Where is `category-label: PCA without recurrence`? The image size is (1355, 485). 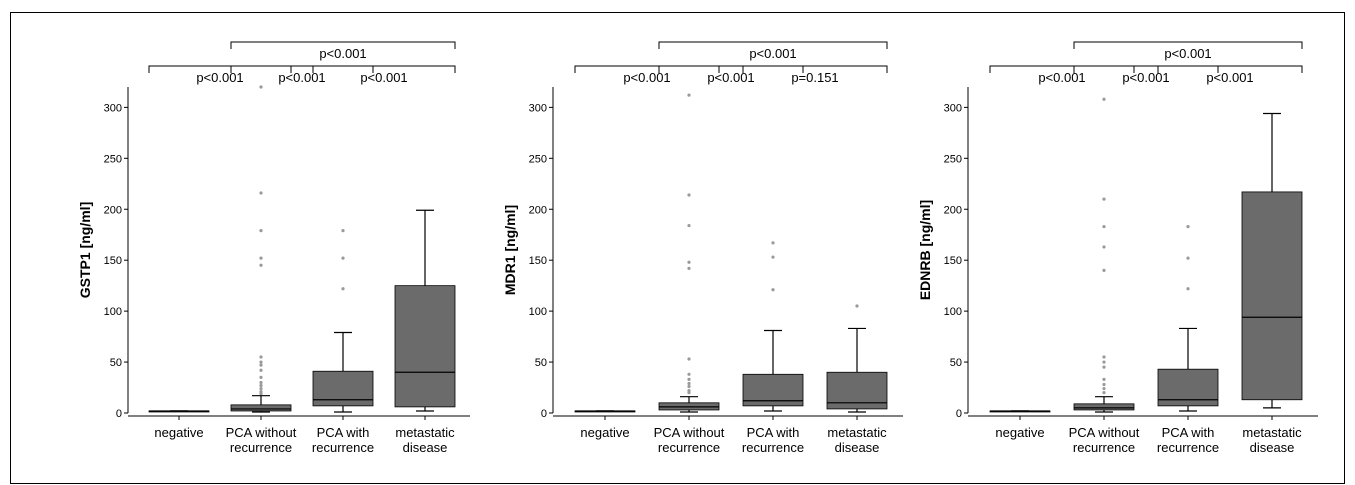
category-label: PCA without recurrence is located at coordinates (1104, 440).